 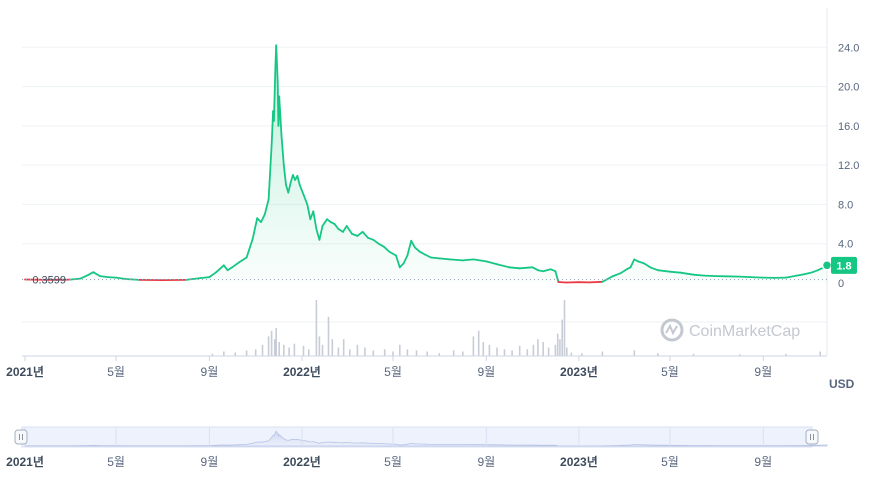 I want to click on coinmarketcap-watermark: CoinMarketCap, so click(x=730, y=330).